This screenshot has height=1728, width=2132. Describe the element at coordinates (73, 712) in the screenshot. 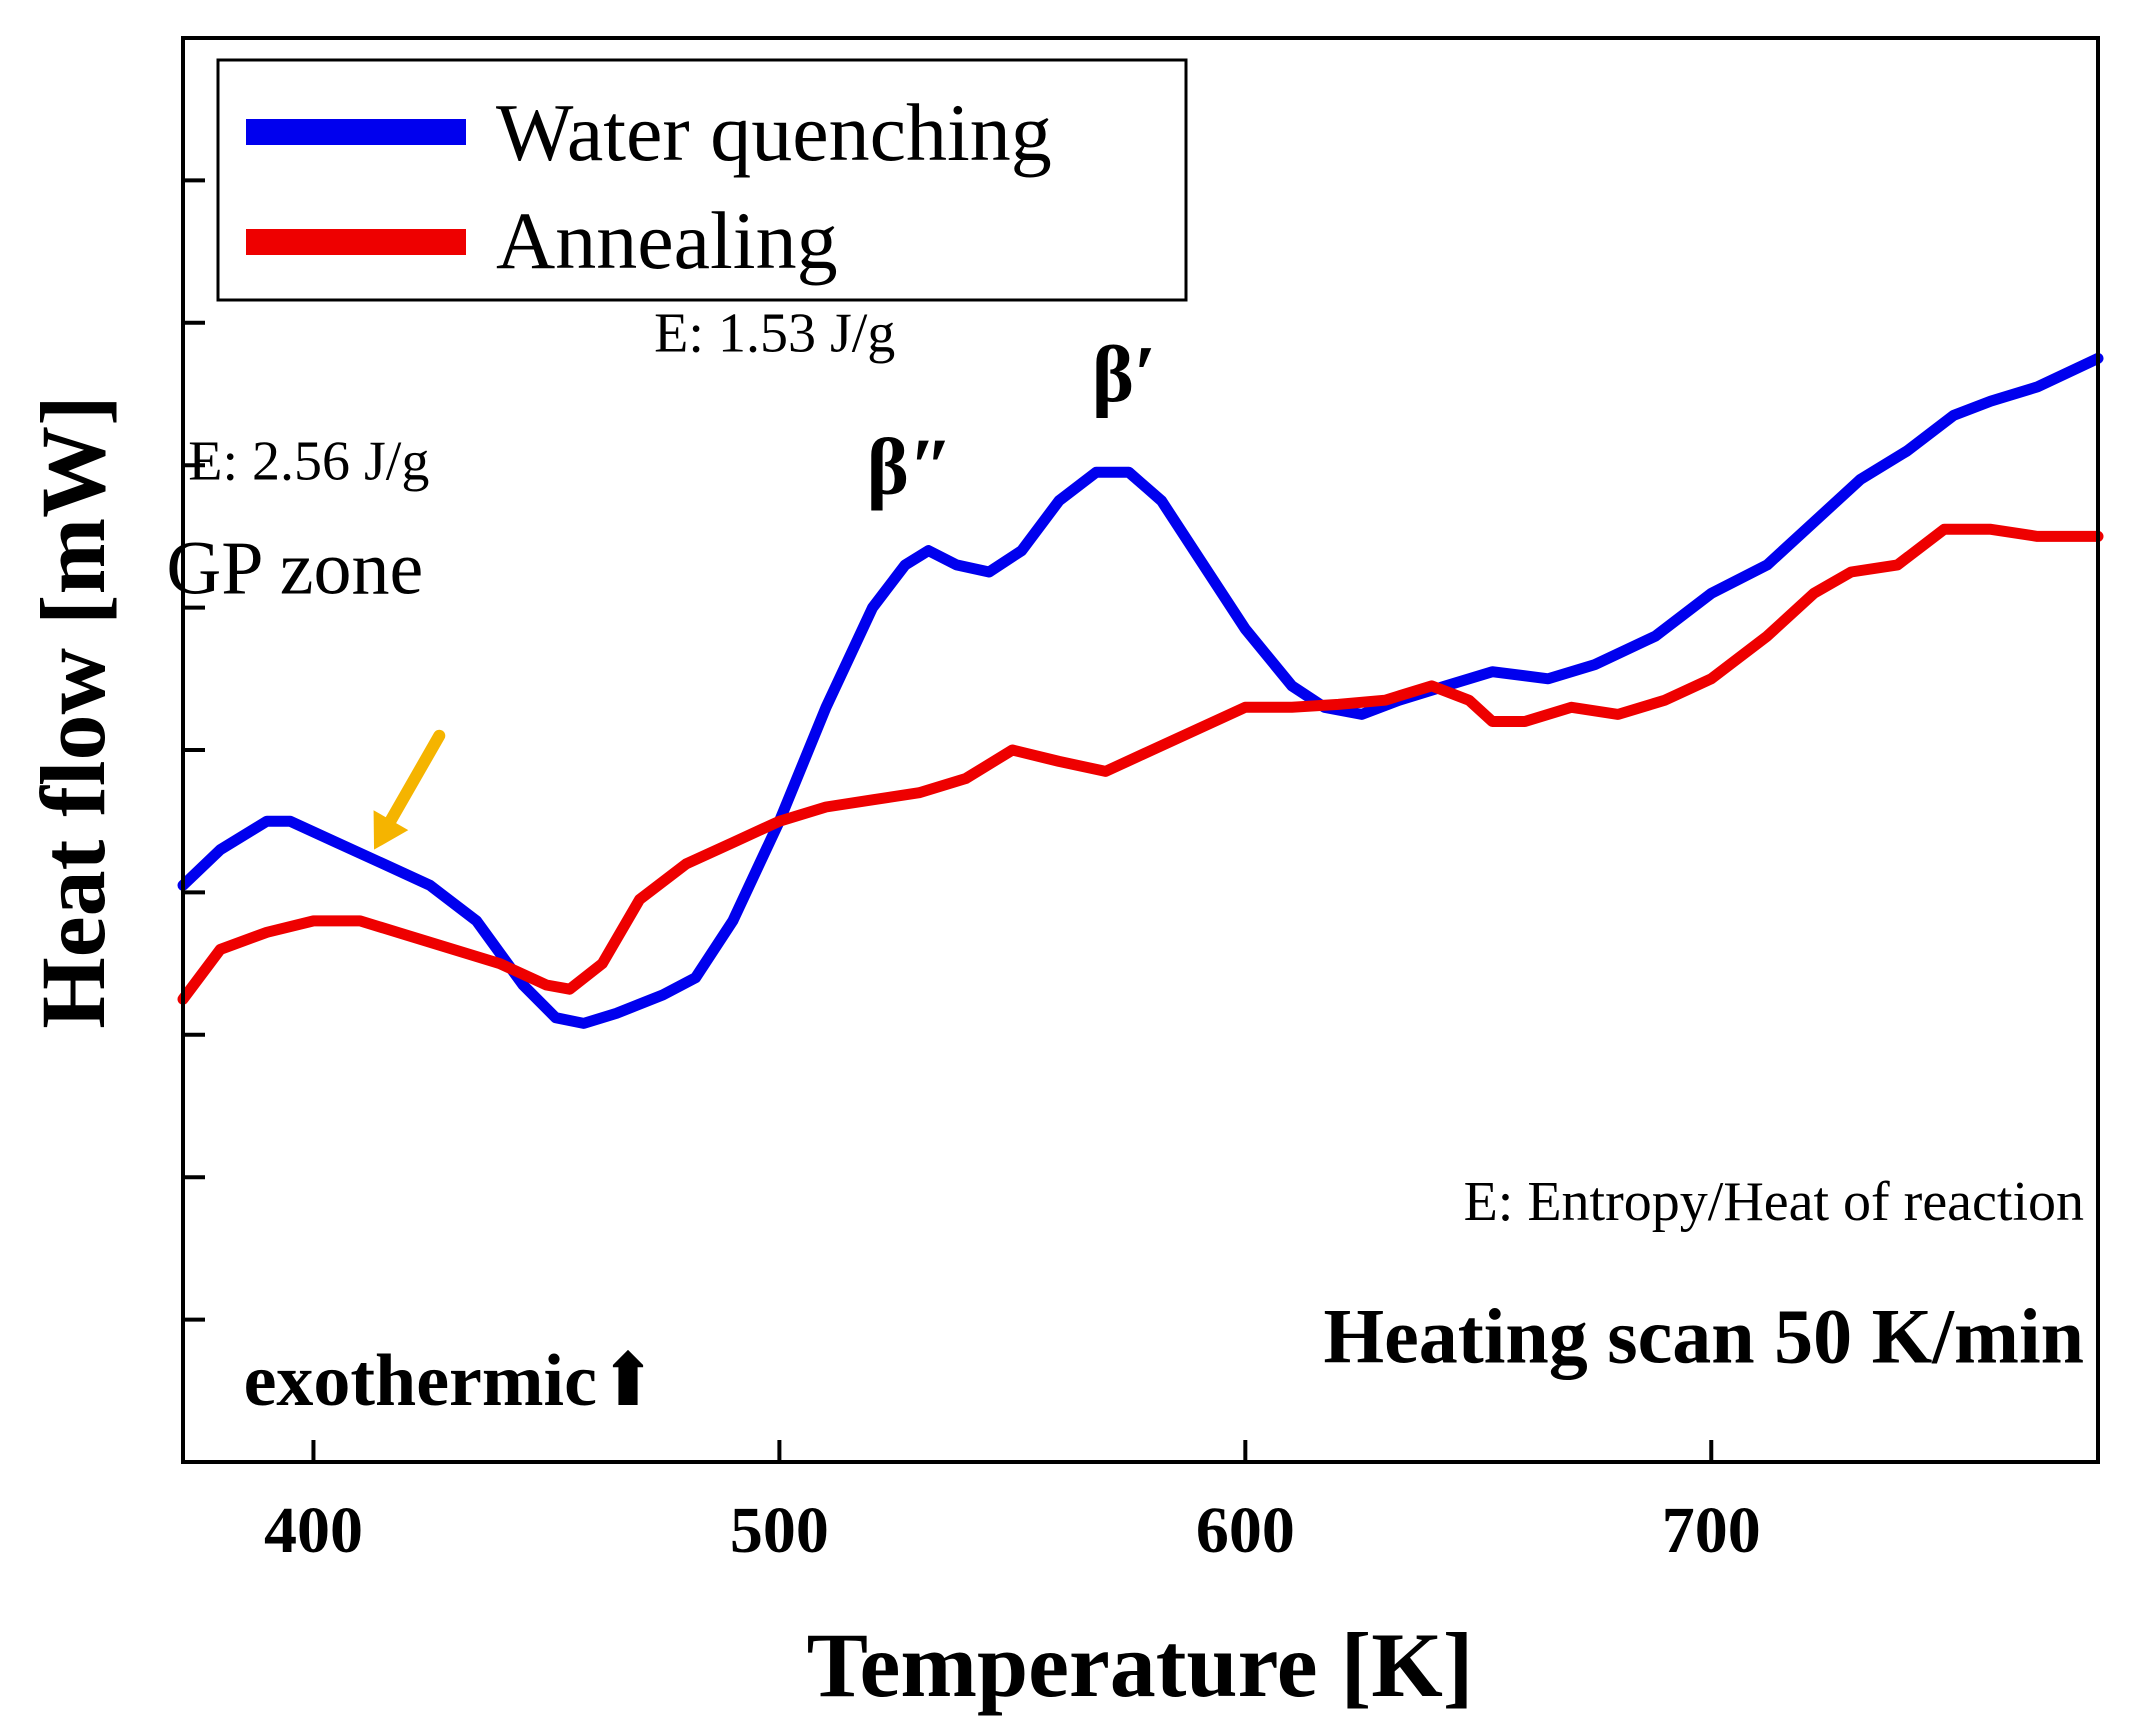

I see `y-axis-label: Heat flow [mW]` at that location.